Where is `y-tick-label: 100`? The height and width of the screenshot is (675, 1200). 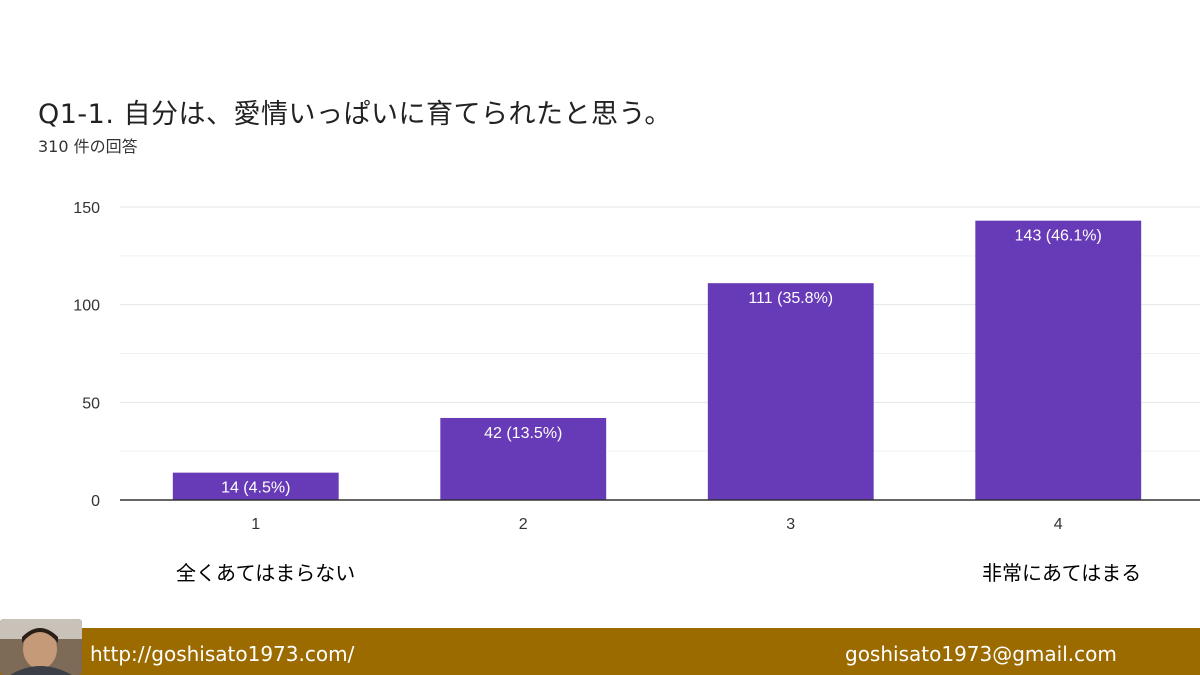 y-tick-label: 100 is located at coordinates (86, 306).